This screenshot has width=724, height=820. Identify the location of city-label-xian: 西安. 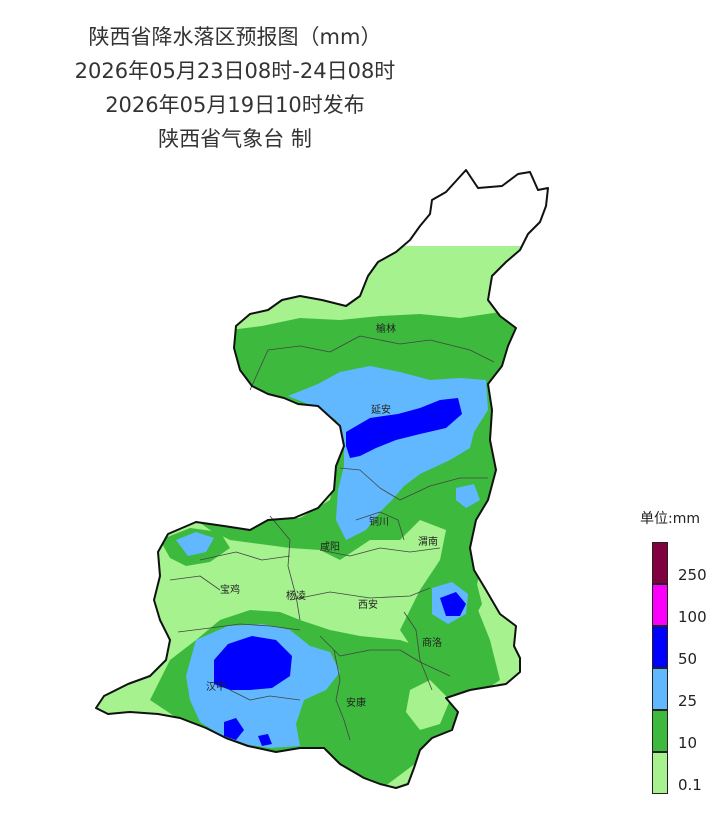
(368, 604).